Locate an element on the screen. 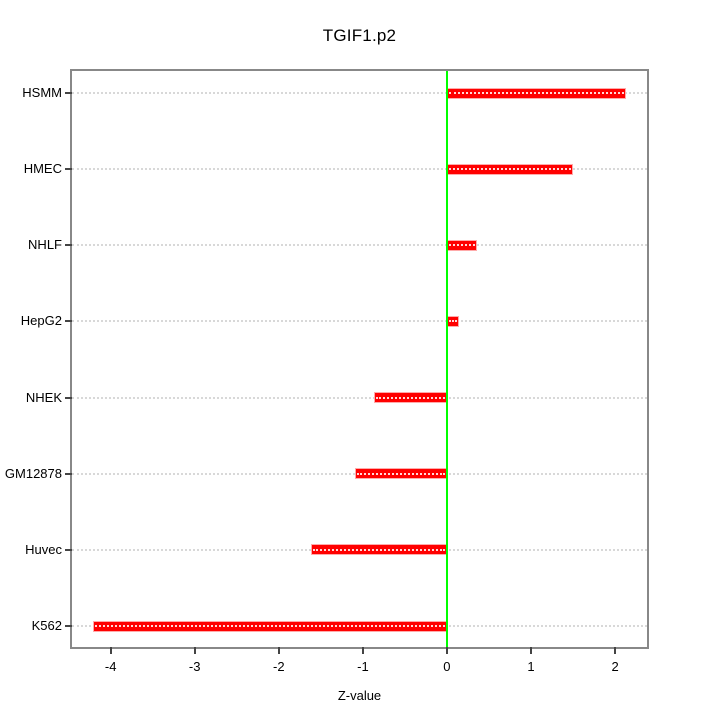 The width and height of the screenshot is (720, 720). y-axis-label: NHEK is located at coordinates (43, 397).